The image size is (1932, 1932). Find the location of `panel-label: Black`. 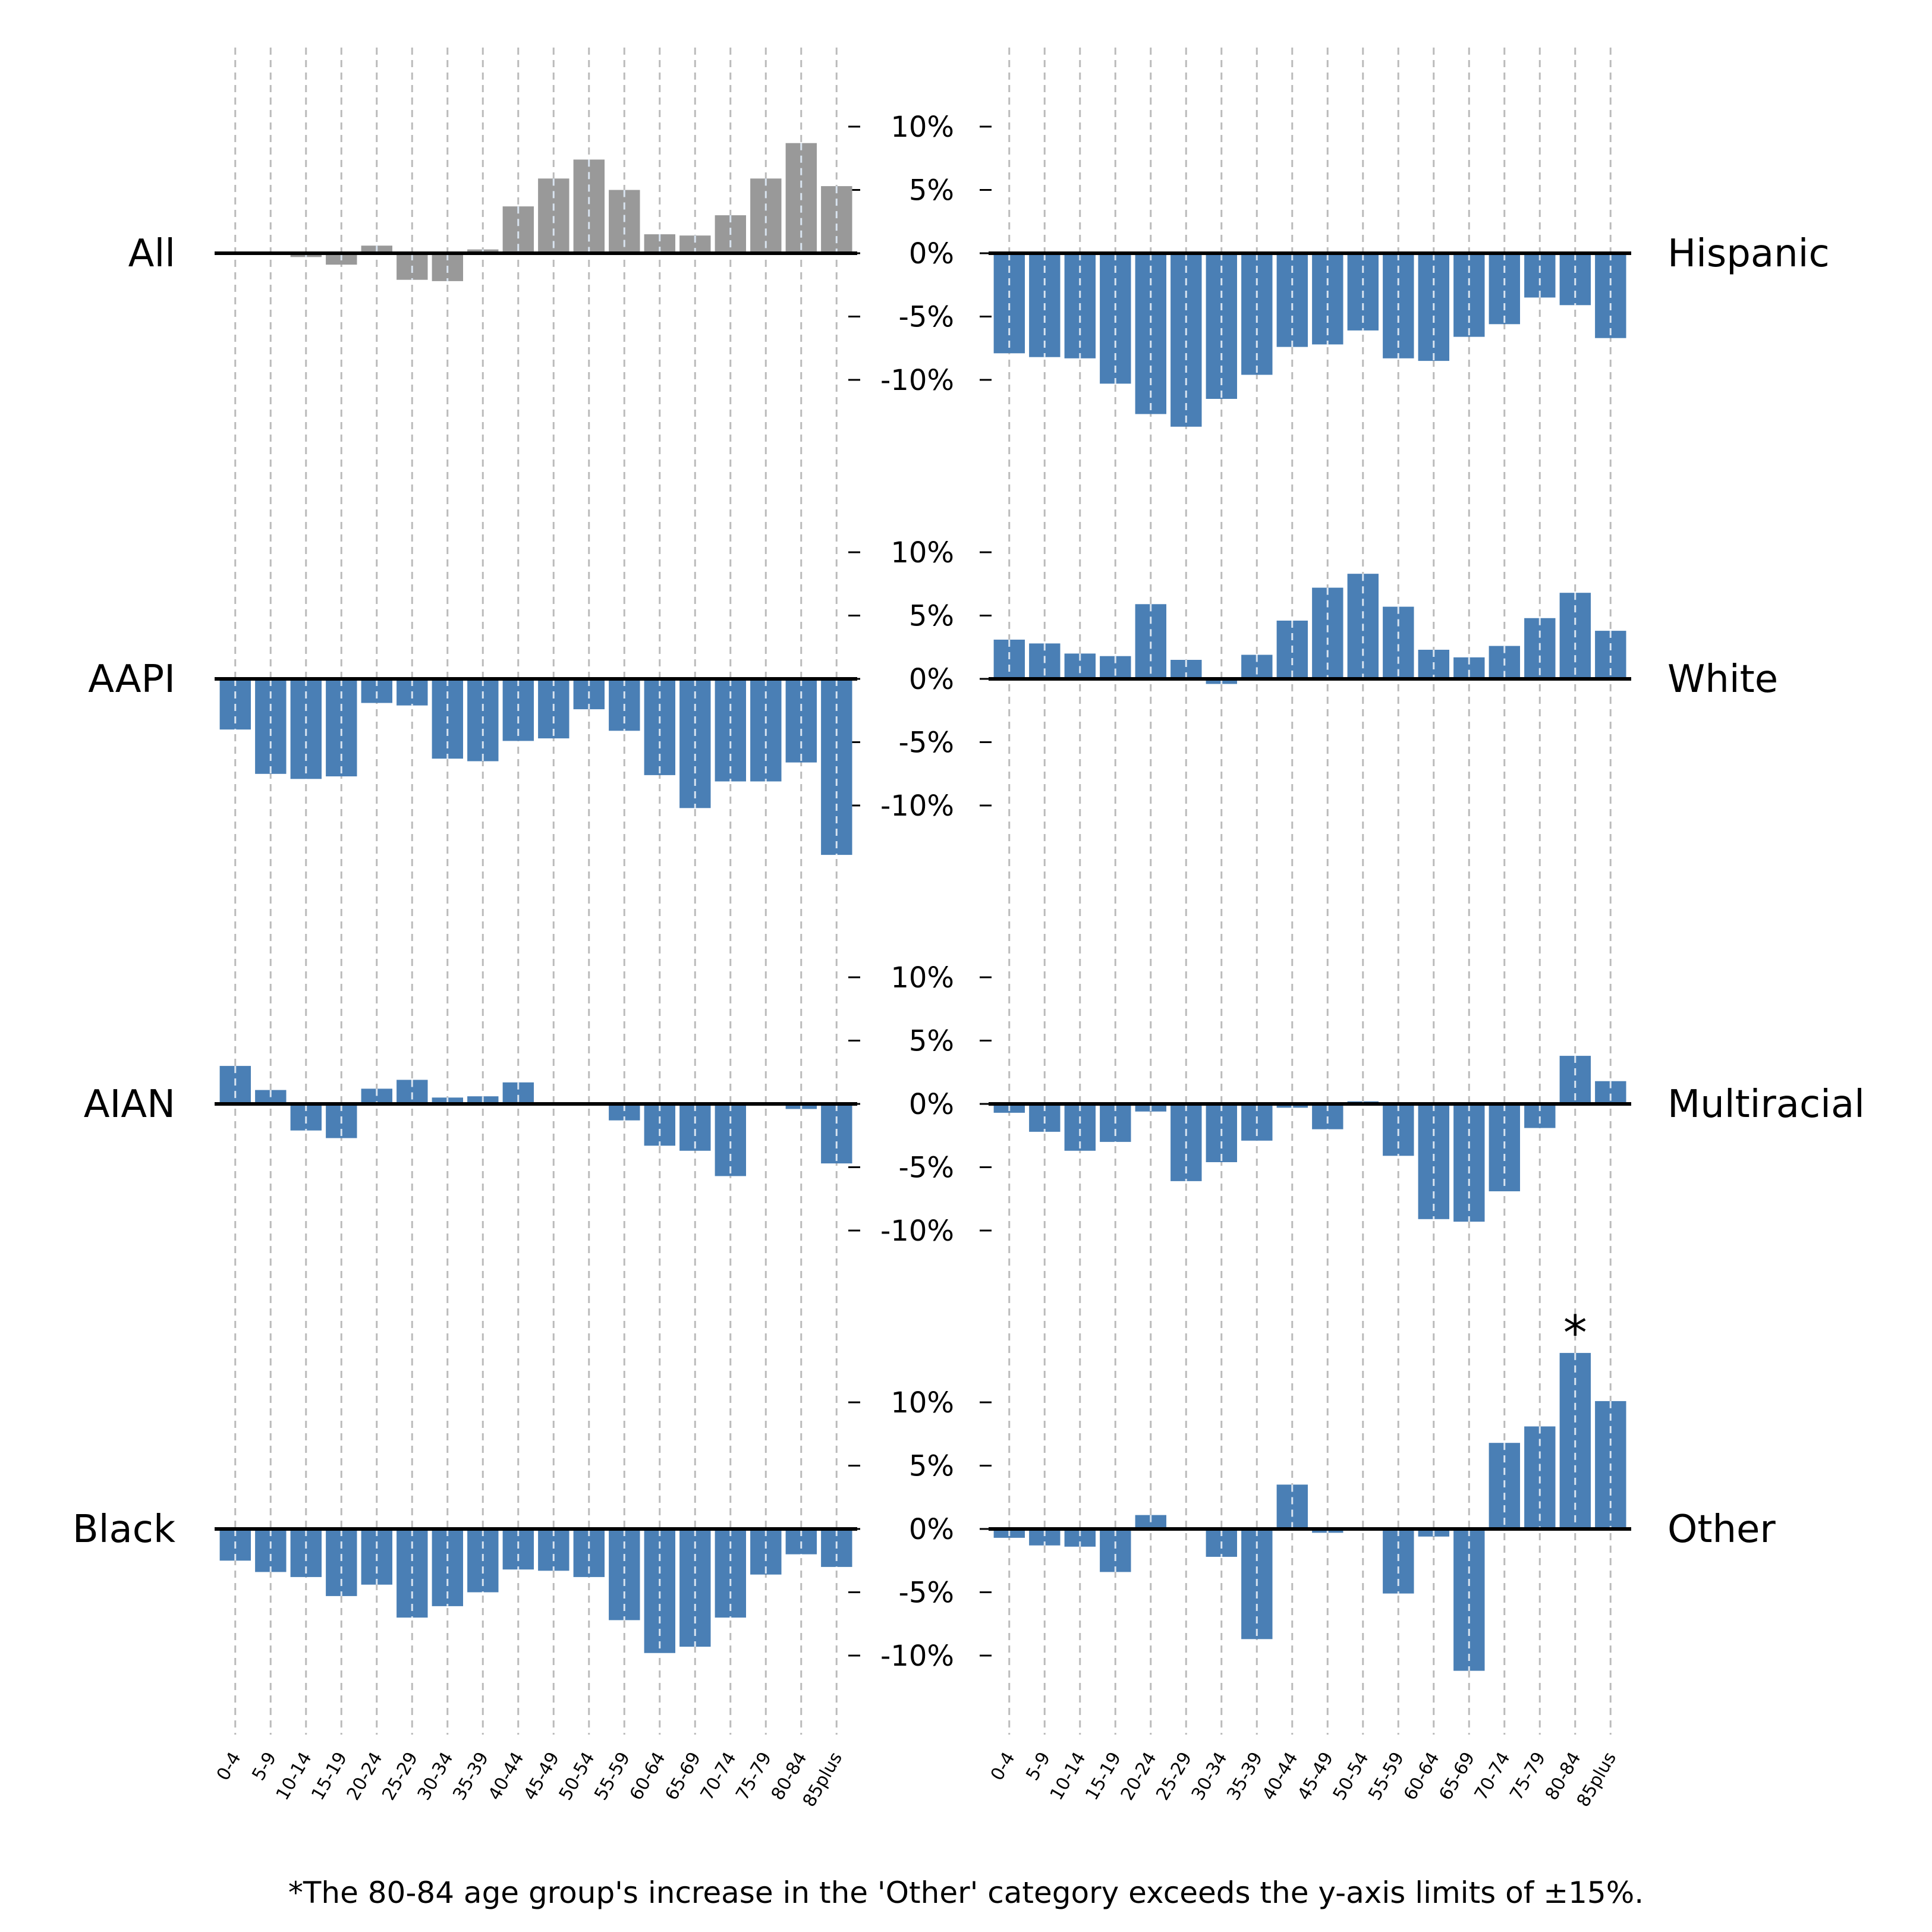

panel-label: Black is located at coordinates (124, 1530).